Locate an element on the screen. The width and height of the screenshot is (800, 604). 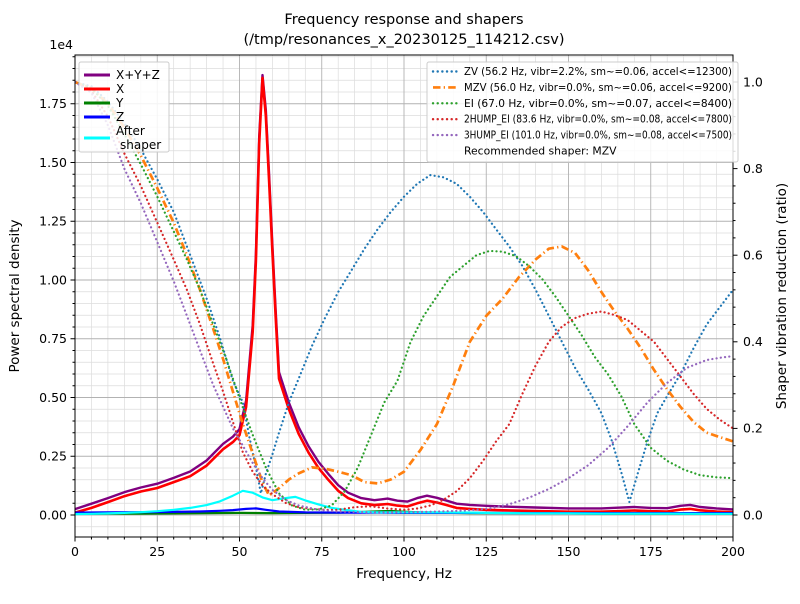
legend-label: After is located at coordinates (130, 131).